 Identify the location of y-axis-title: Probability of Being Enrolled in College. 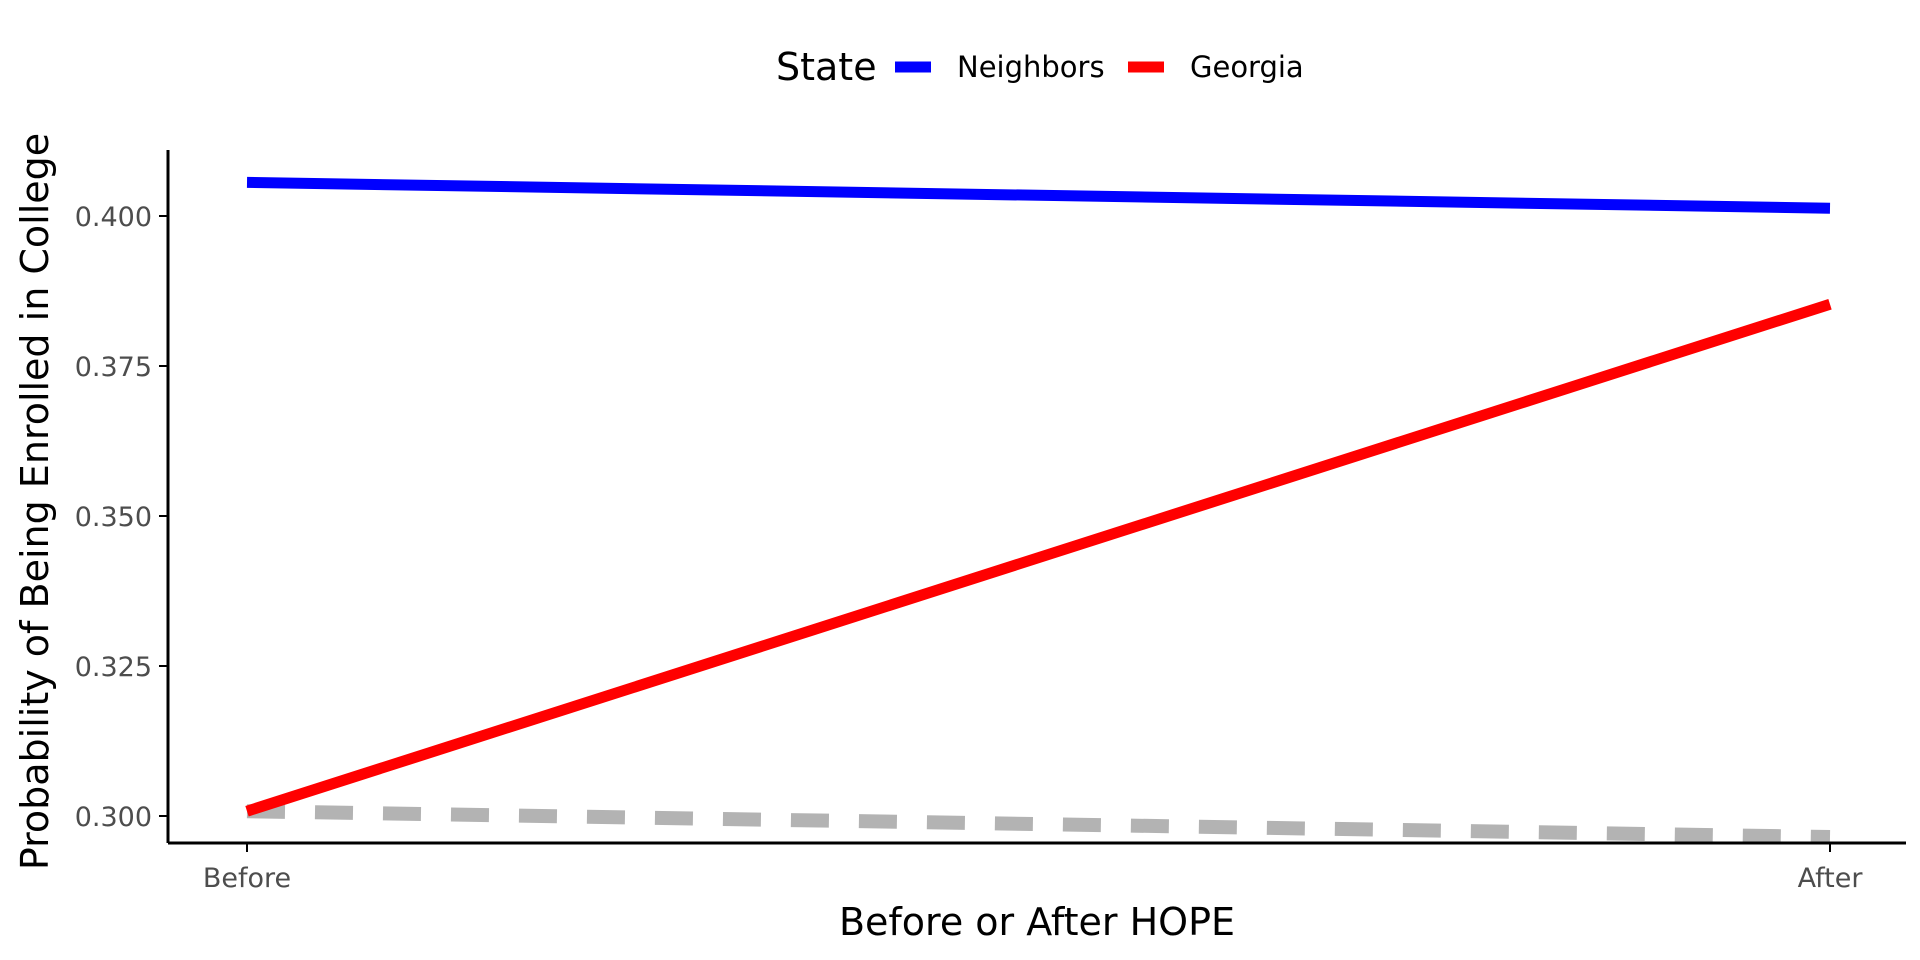
(35, 501).